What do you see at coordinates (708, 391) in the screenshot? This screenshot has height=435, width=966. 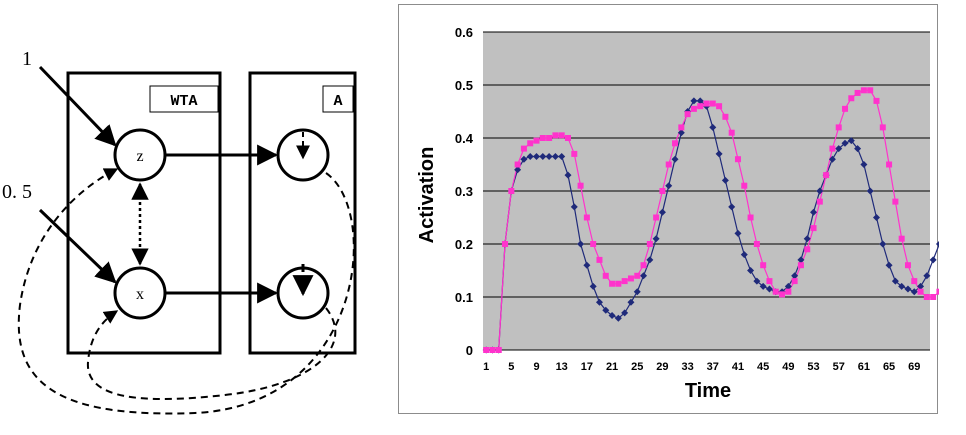 I see `x-axis-label: Time` at bounding box center [708, 391].